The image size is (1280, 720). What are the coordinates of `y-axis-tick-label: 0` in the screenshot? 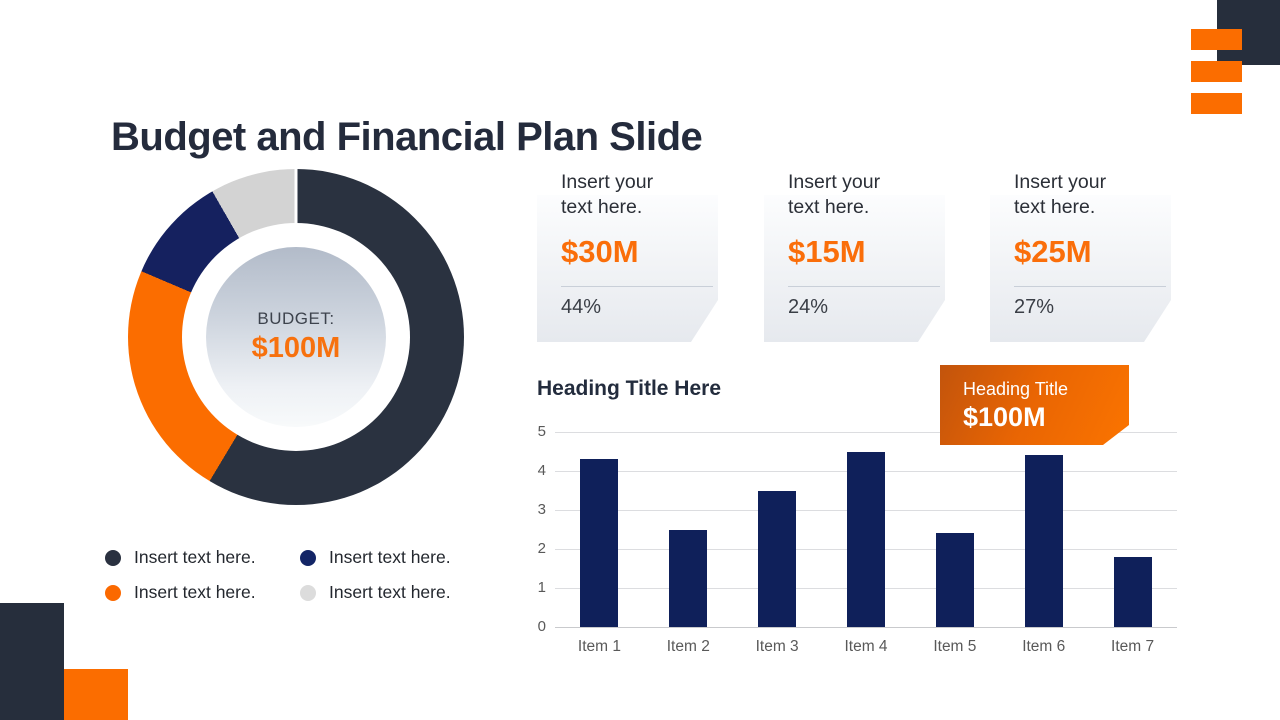 It's located at (541, 626).